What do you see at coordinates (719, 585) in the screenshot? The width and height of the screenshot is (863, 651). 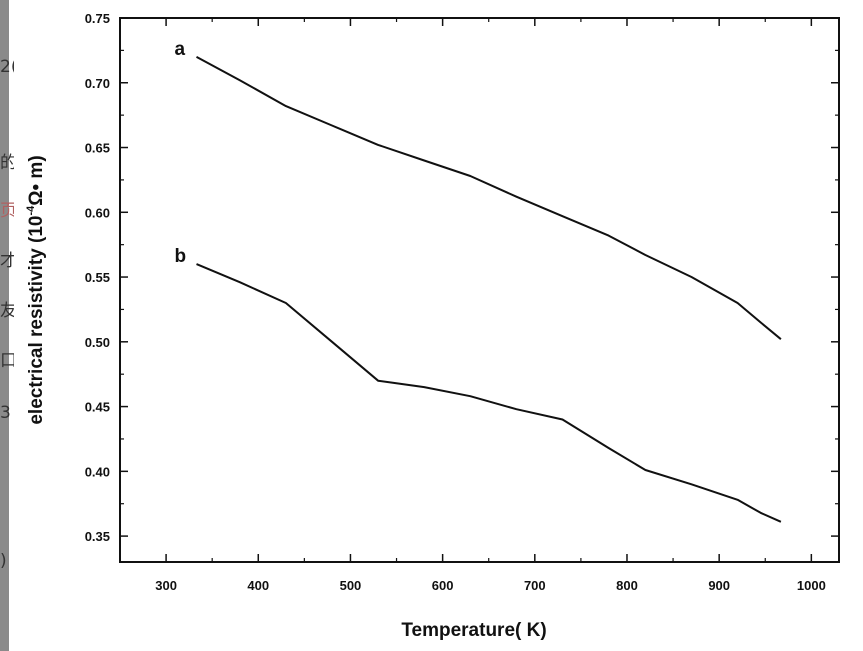 I see `x-tick-label: 900` at bounding box center [719, 585].